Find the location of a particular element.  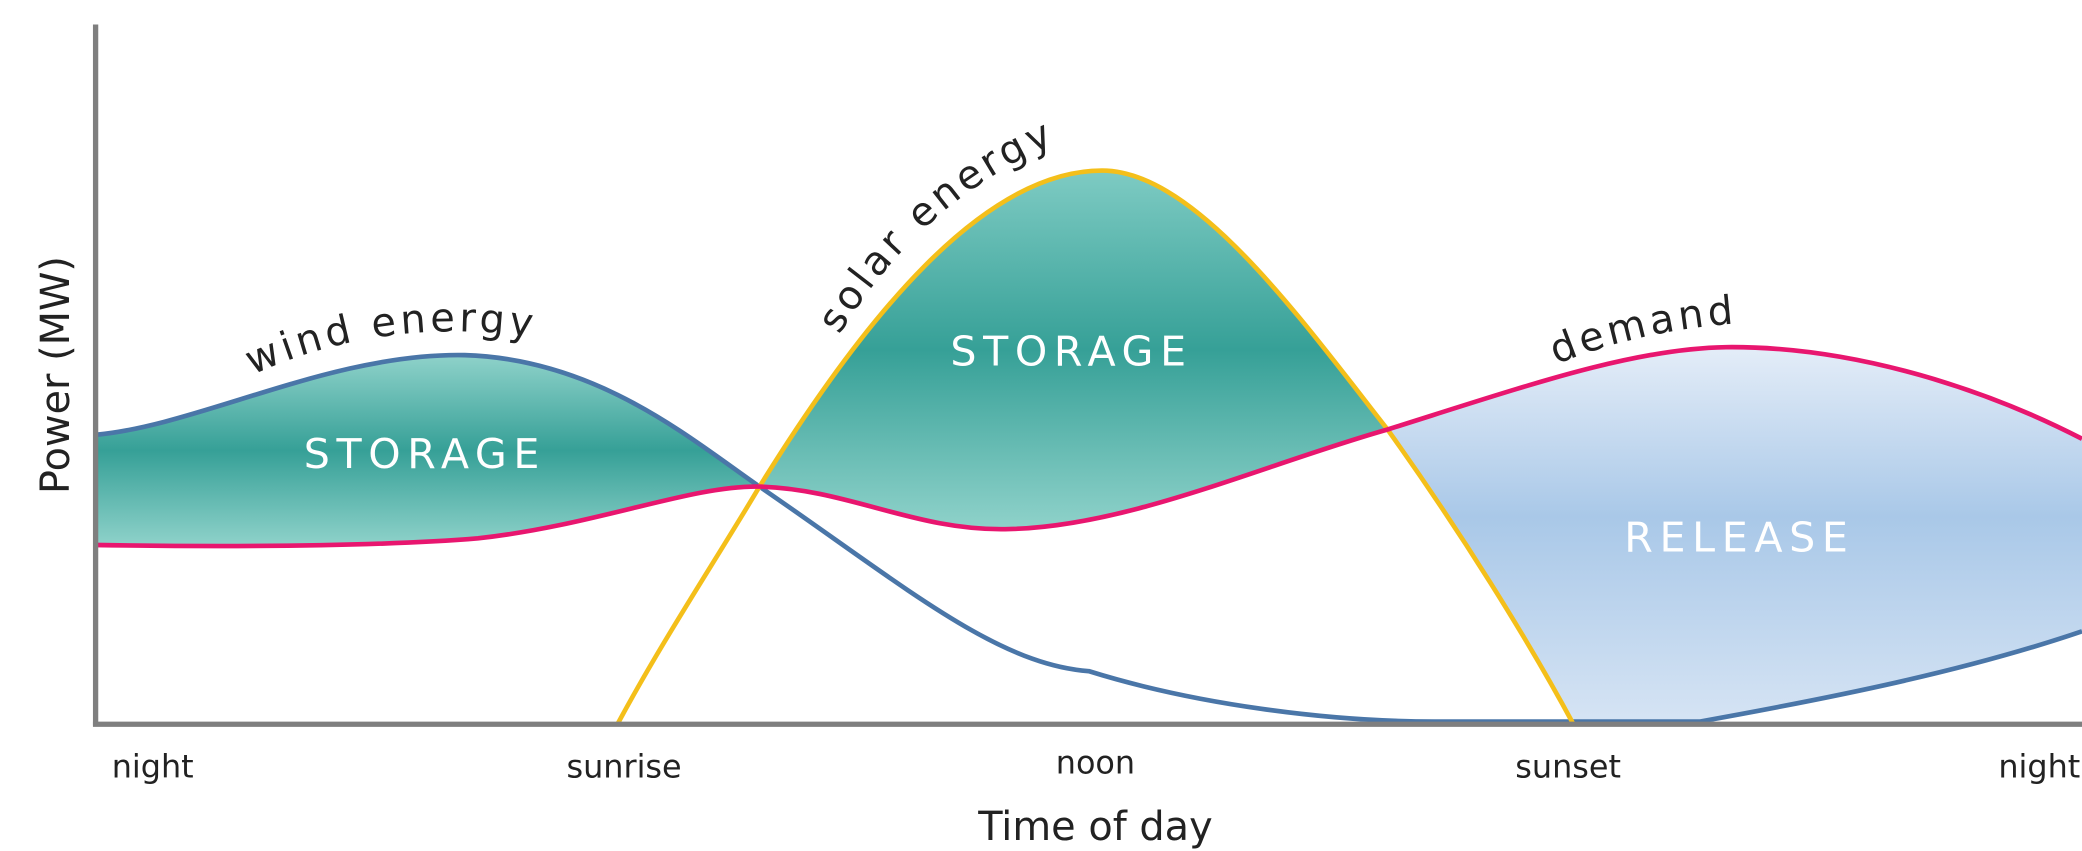

storage-region-solar is located at coordinates (1073, 350).